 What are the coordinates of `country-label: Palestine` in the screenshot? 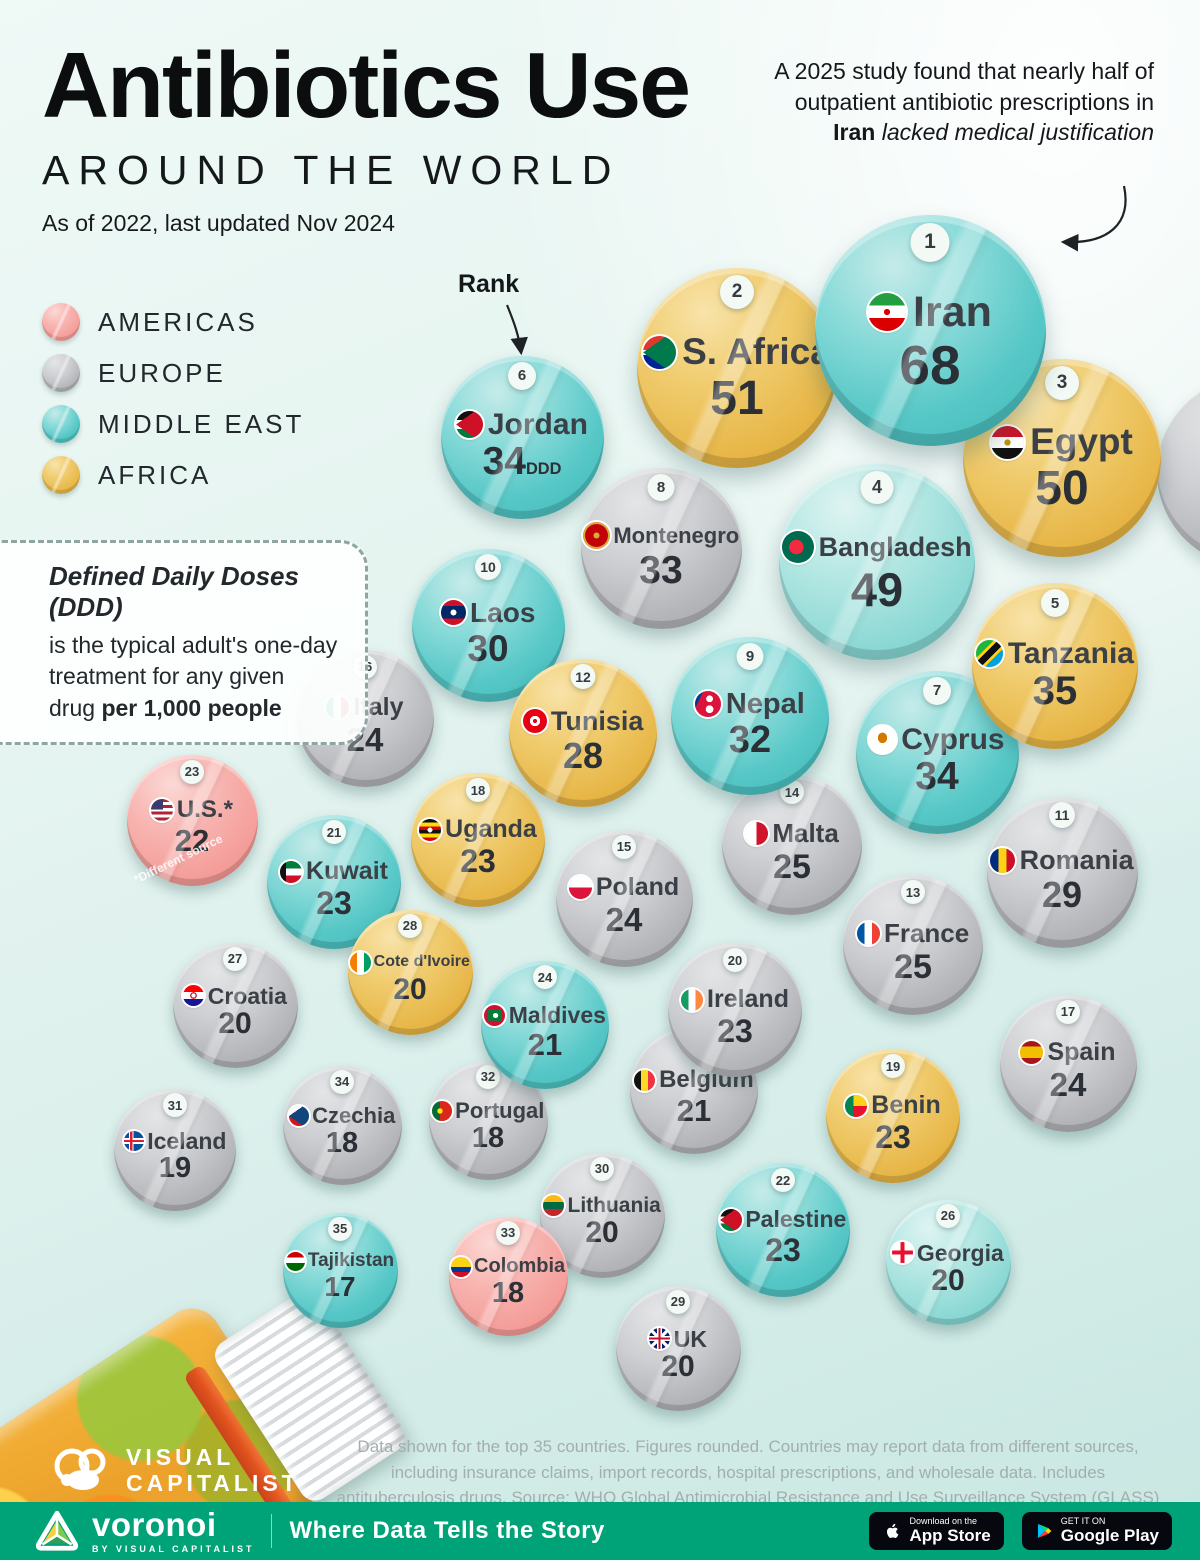 It's located at (783, 1219).